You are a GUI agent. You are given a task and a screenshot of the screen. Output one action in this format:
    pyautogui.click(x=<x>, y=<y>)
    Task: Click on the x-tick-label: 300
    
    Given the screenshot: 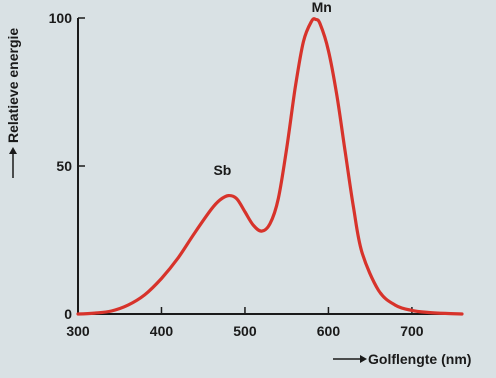 What is the action you would take?
    pyautogui.click(x=78, y=331)
    